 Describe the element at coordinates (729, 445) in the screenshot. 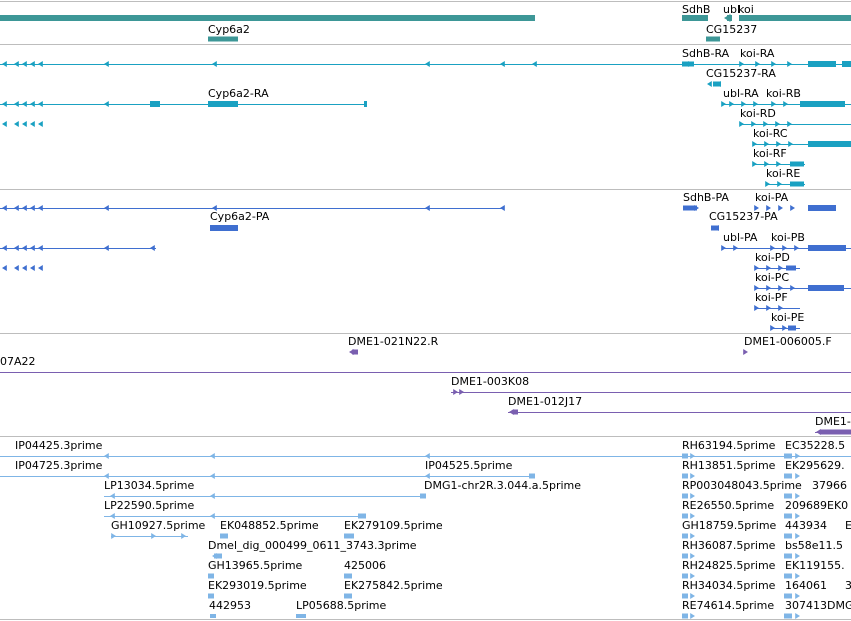

I see `feature-label: RH63194.5prime` at that location.